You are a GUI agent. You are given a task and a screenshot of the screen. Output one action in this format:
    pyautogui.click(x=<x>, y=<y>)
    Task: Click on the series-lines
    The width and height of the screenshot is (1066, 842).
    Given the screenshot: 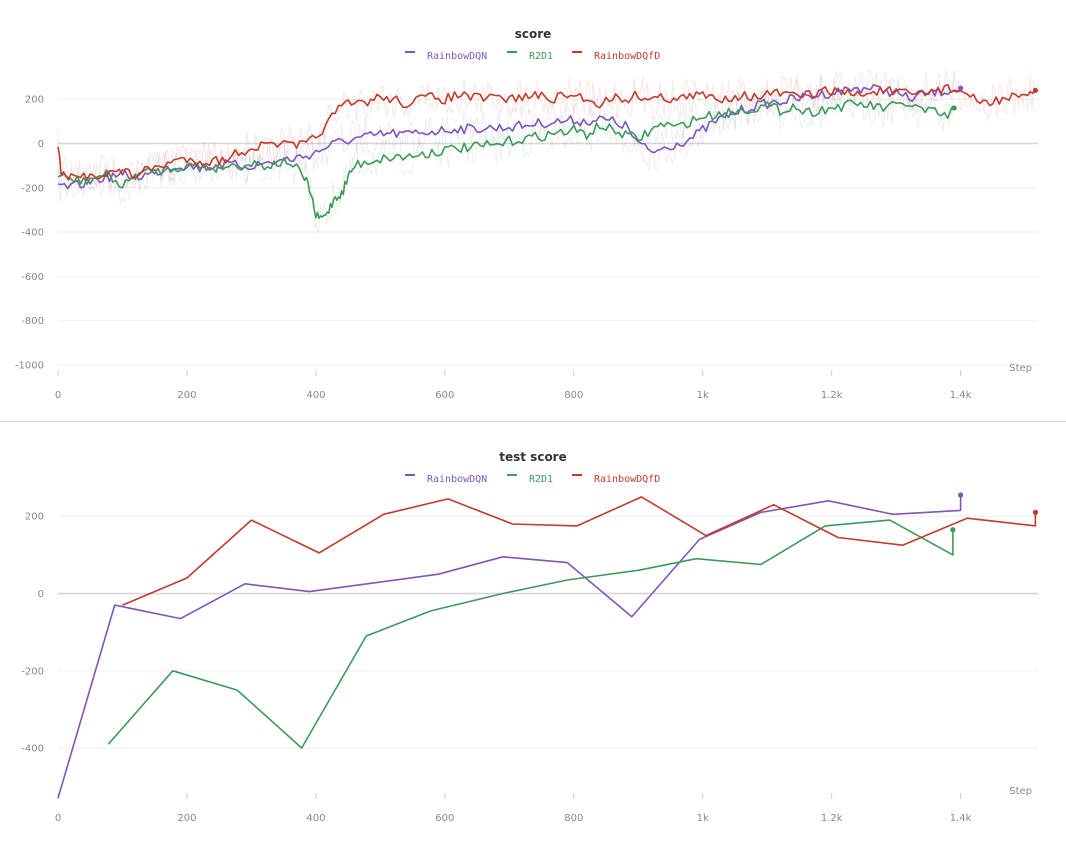 What is the action you would take?
    pyautogui.click(x=548, y=151)
    